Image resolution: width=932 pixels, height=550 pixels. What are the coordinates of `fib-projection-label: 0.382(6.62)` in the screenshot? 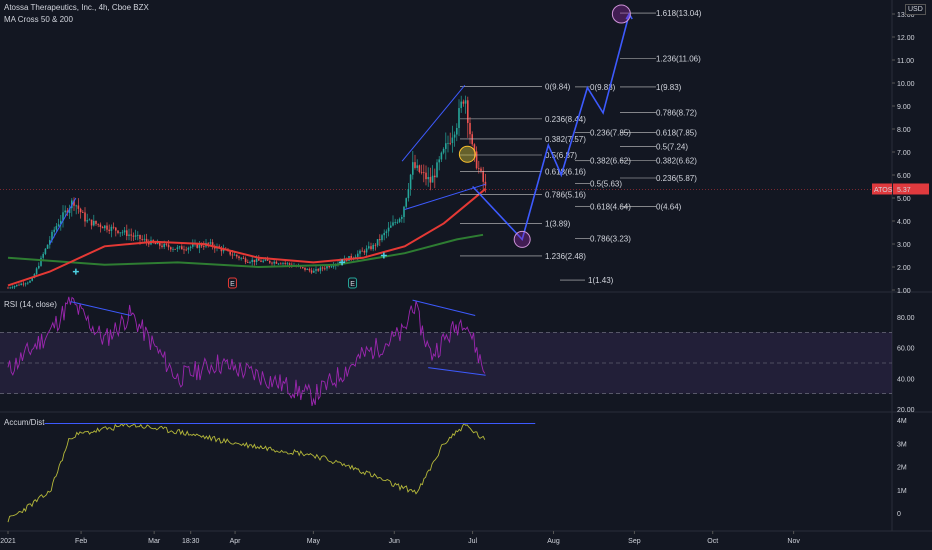 It's located at (676, 161).